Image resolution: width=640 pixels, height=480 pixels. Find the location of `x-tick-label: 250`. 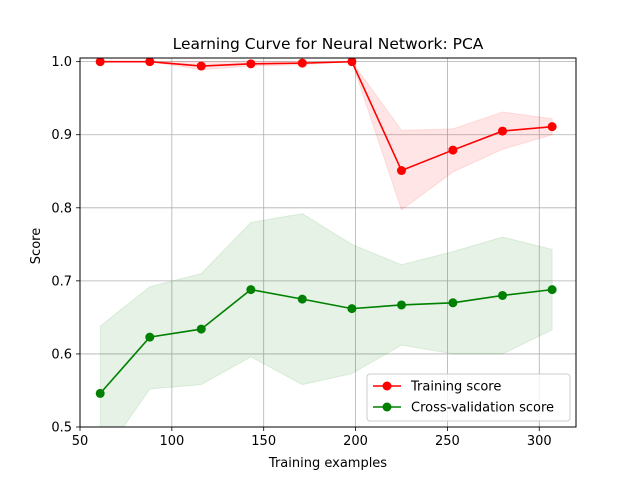

x-tick-label: 250 is located at coordinates (447, 441).